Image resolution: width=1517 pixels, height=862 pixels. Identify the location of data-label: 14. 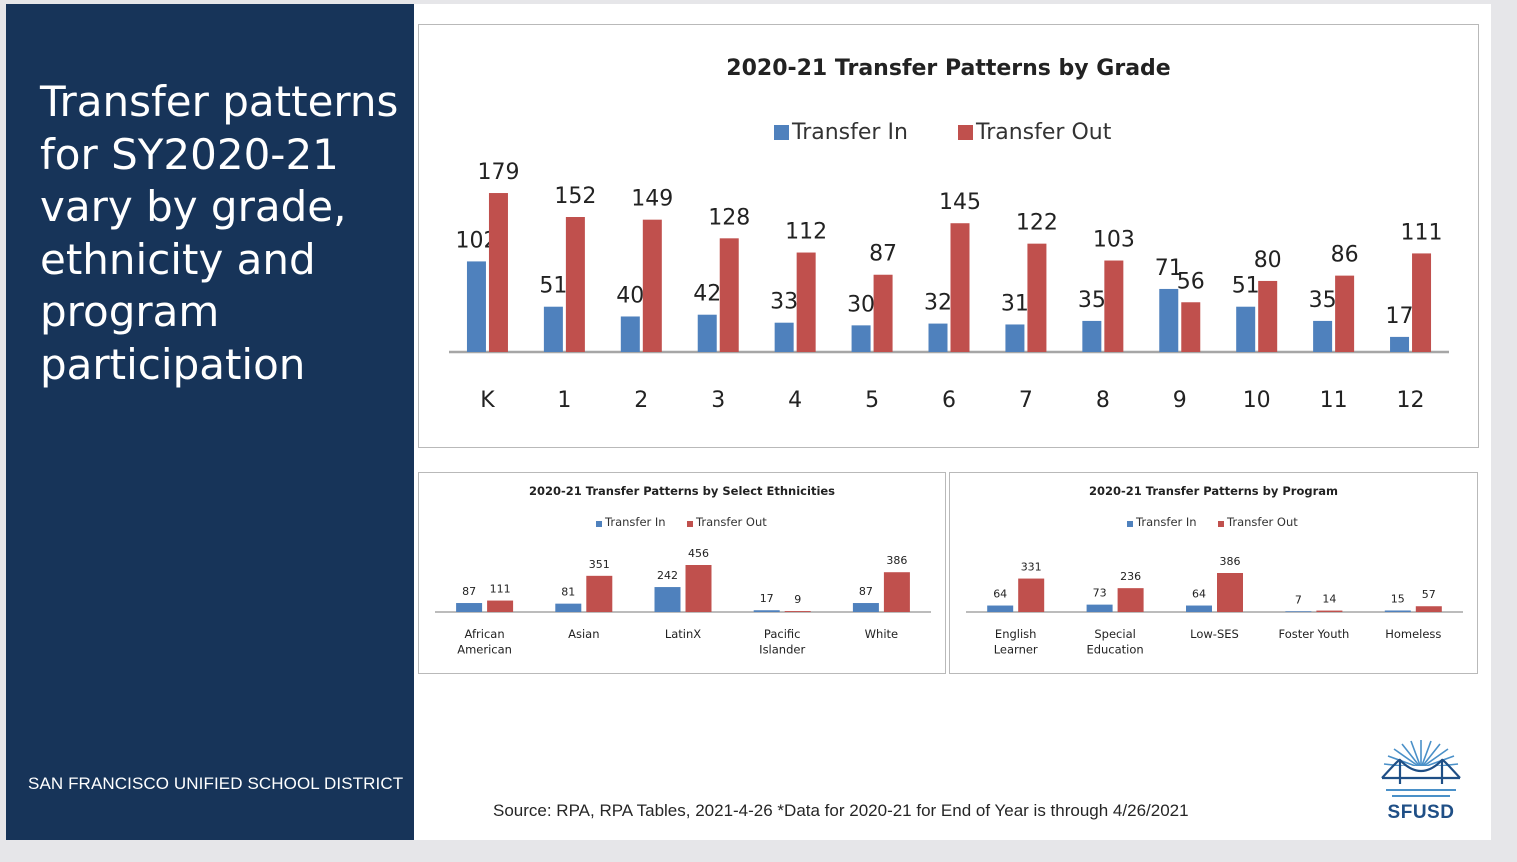
(1329, 599).